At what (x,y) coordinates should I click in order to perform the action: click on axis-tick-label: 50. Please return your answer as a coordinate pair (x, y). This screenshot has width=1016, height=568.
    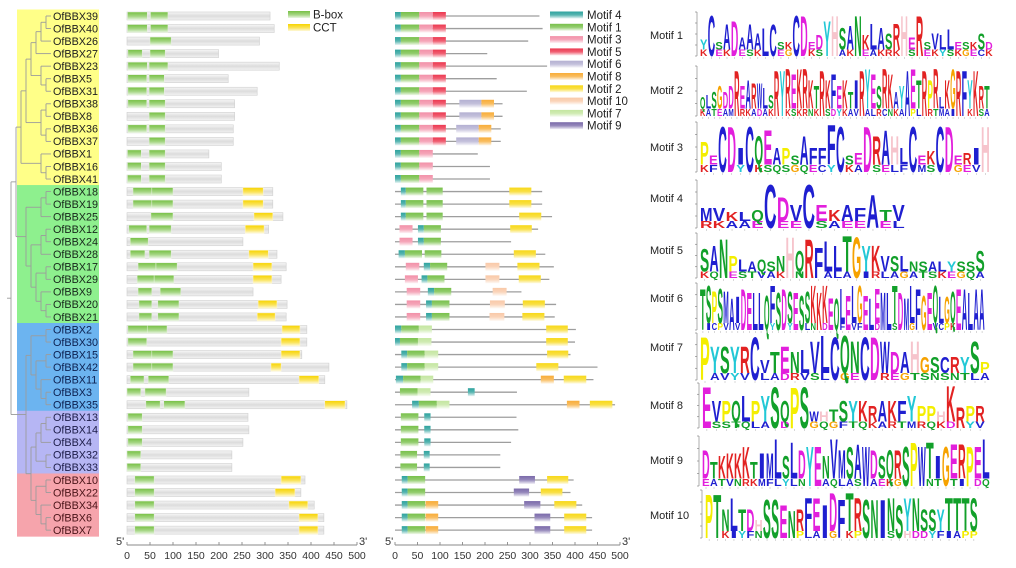
    Looking at the image, I should click on (150, 556).